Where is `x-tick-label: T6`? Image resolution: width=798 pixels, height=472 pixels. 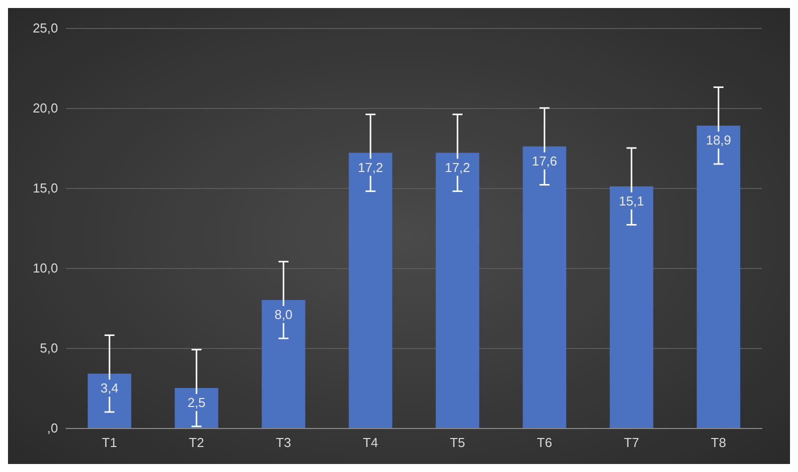 x-tick-label: T6 is located at coordinates (544, 442).